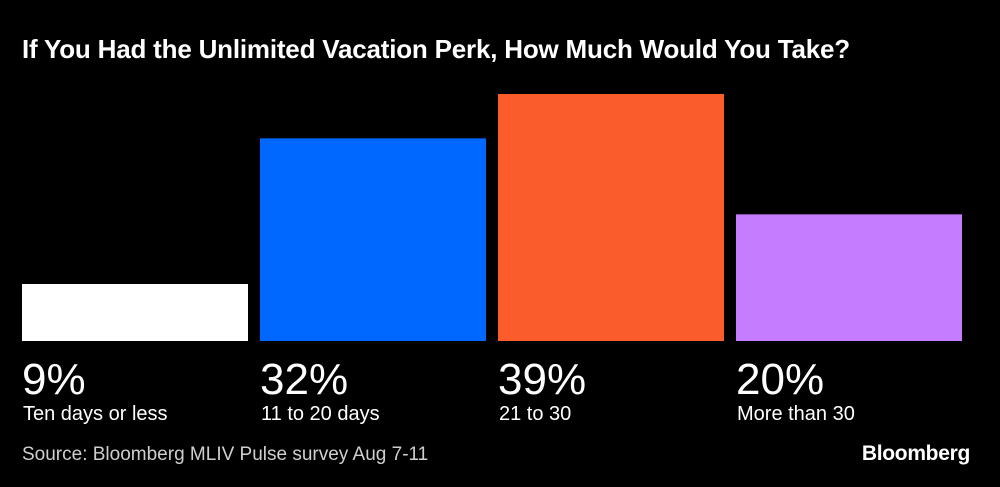 The width and height of the screenshot is (1000, 487). Describe the element at coordinates (304, 379) in the screenshot. I see `bar-value-label: 32%` at that location.